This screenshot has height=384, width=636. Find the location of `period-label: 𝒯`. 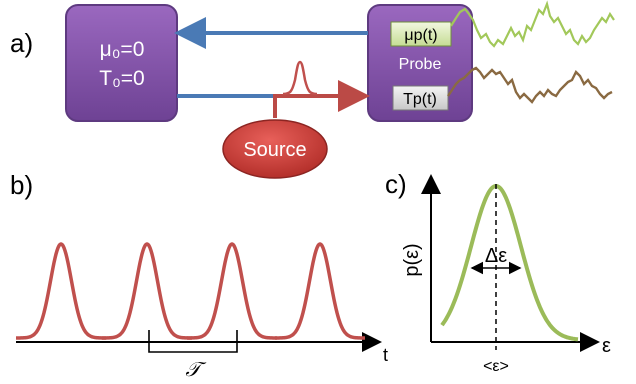

period-label: 𝒯 is located at coordinates (196, 370).